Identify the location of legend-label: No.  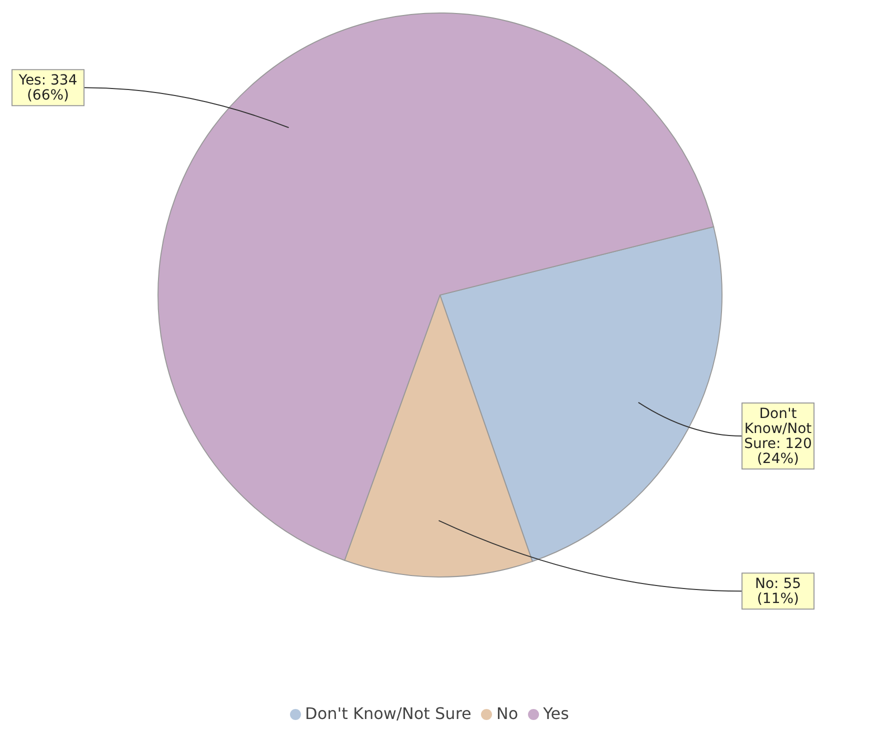
(507, 713).